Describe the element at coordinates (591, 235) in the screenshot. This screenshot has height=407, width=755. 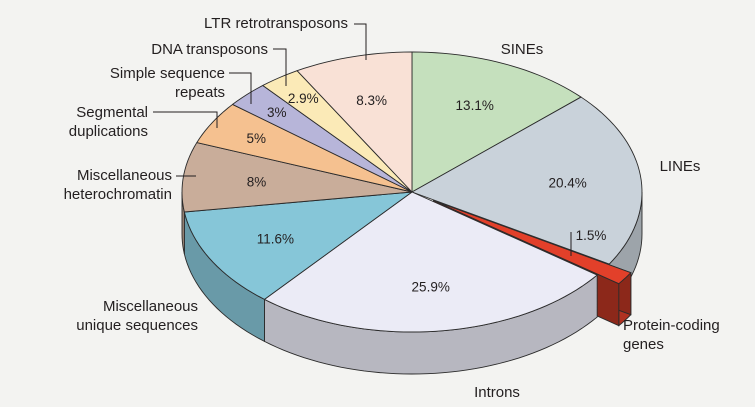
I see `percent-label-protein-coding-genes: 1.5%` at that location.